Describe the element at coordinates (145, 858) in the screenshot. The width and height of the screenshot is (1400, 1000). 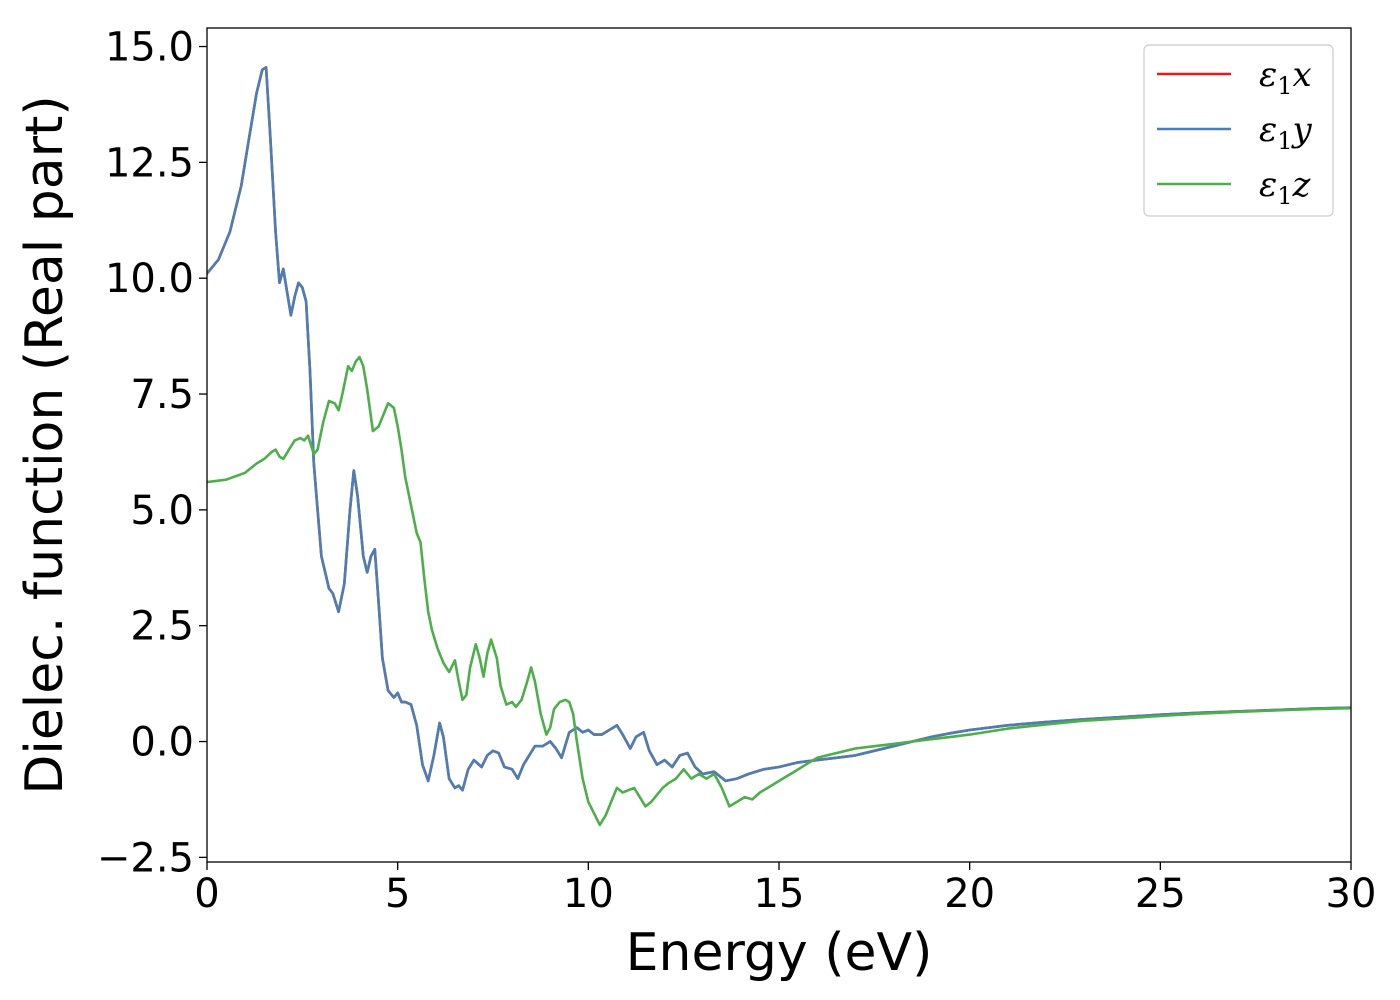
I see `y-tick-label: −2.5` at that location.